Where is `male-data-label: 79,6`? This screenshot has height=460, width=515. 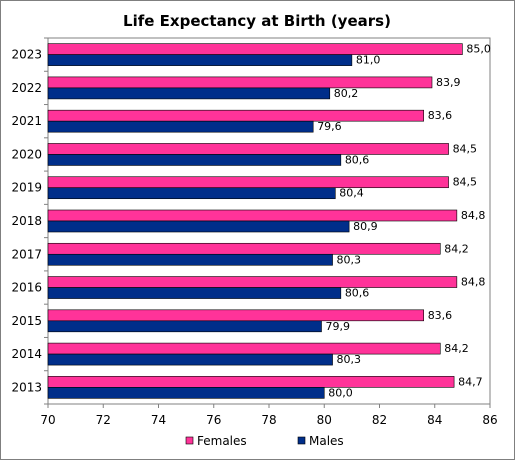
male-data-label: 79,6 is located at coordinates (329, 126).